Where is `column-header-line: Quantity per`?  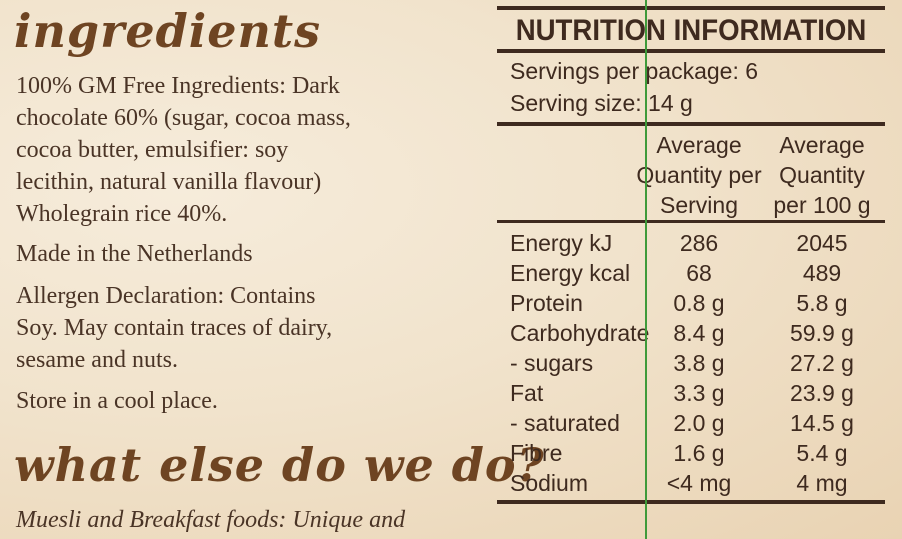
column-header-line: Quantity per is located at coordinates (699, 175).